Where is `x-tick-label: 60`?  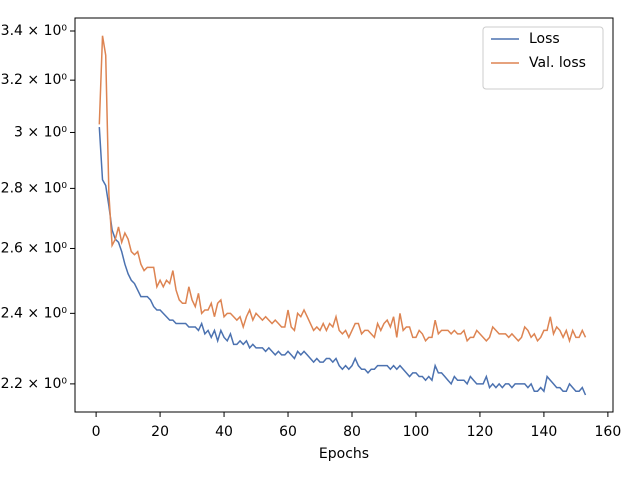
x-tick-label: 60 is located at coordinates (288, 432).